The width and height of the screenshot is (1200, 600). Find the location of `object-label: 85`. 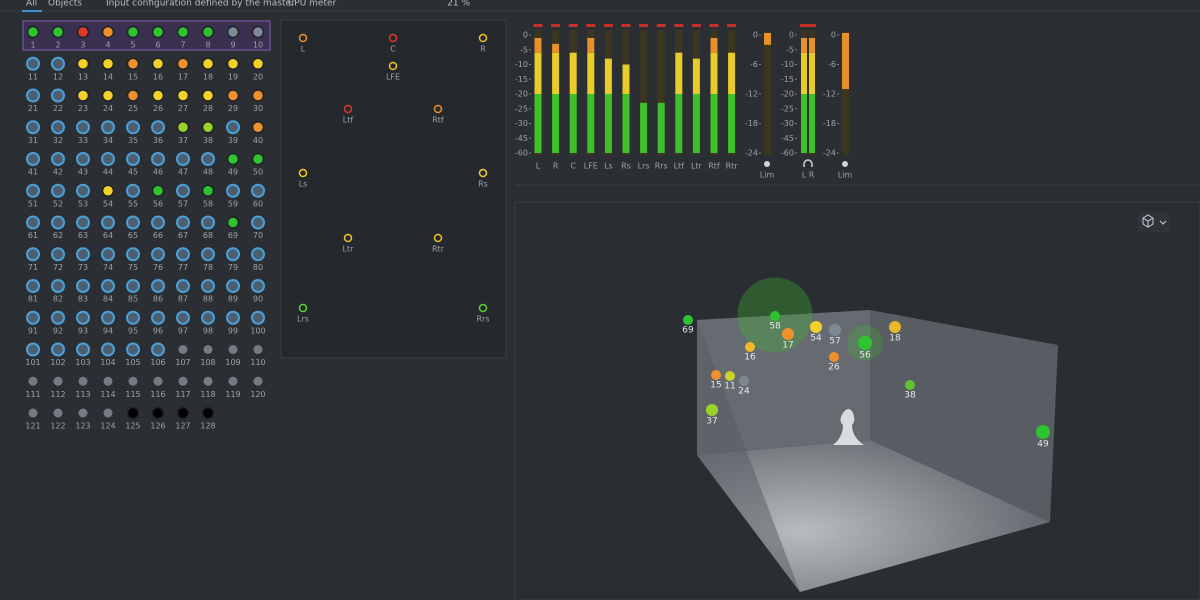

object-label: 85 is located at coordinates (133, 299).